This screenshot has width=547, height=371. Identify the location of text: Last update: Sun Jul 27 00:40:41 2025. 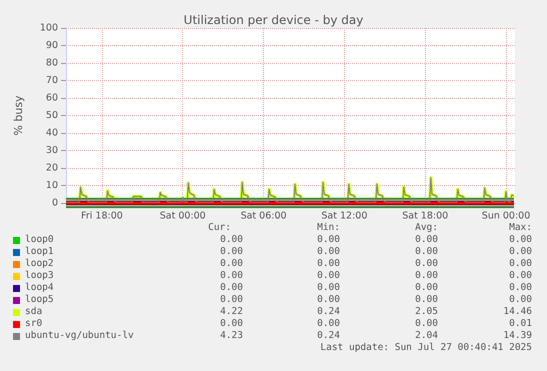
(426, 347).